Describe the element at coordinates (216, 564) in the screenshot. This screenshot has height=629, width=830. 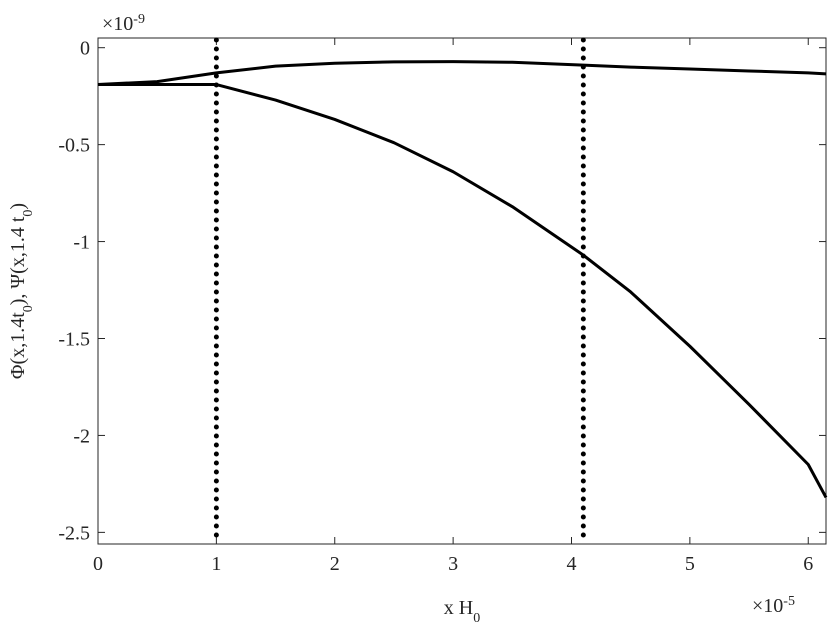
I see `x-tick-label: 1` at that location.